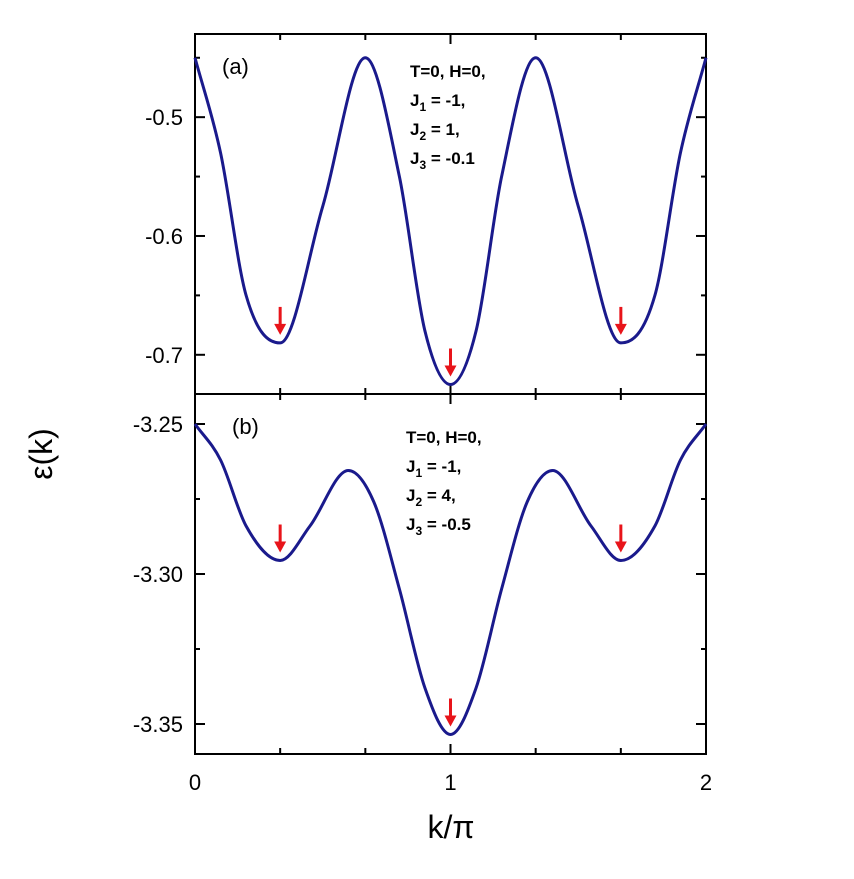  I want to click on annotation-text: = 4,, so click(439, 495).